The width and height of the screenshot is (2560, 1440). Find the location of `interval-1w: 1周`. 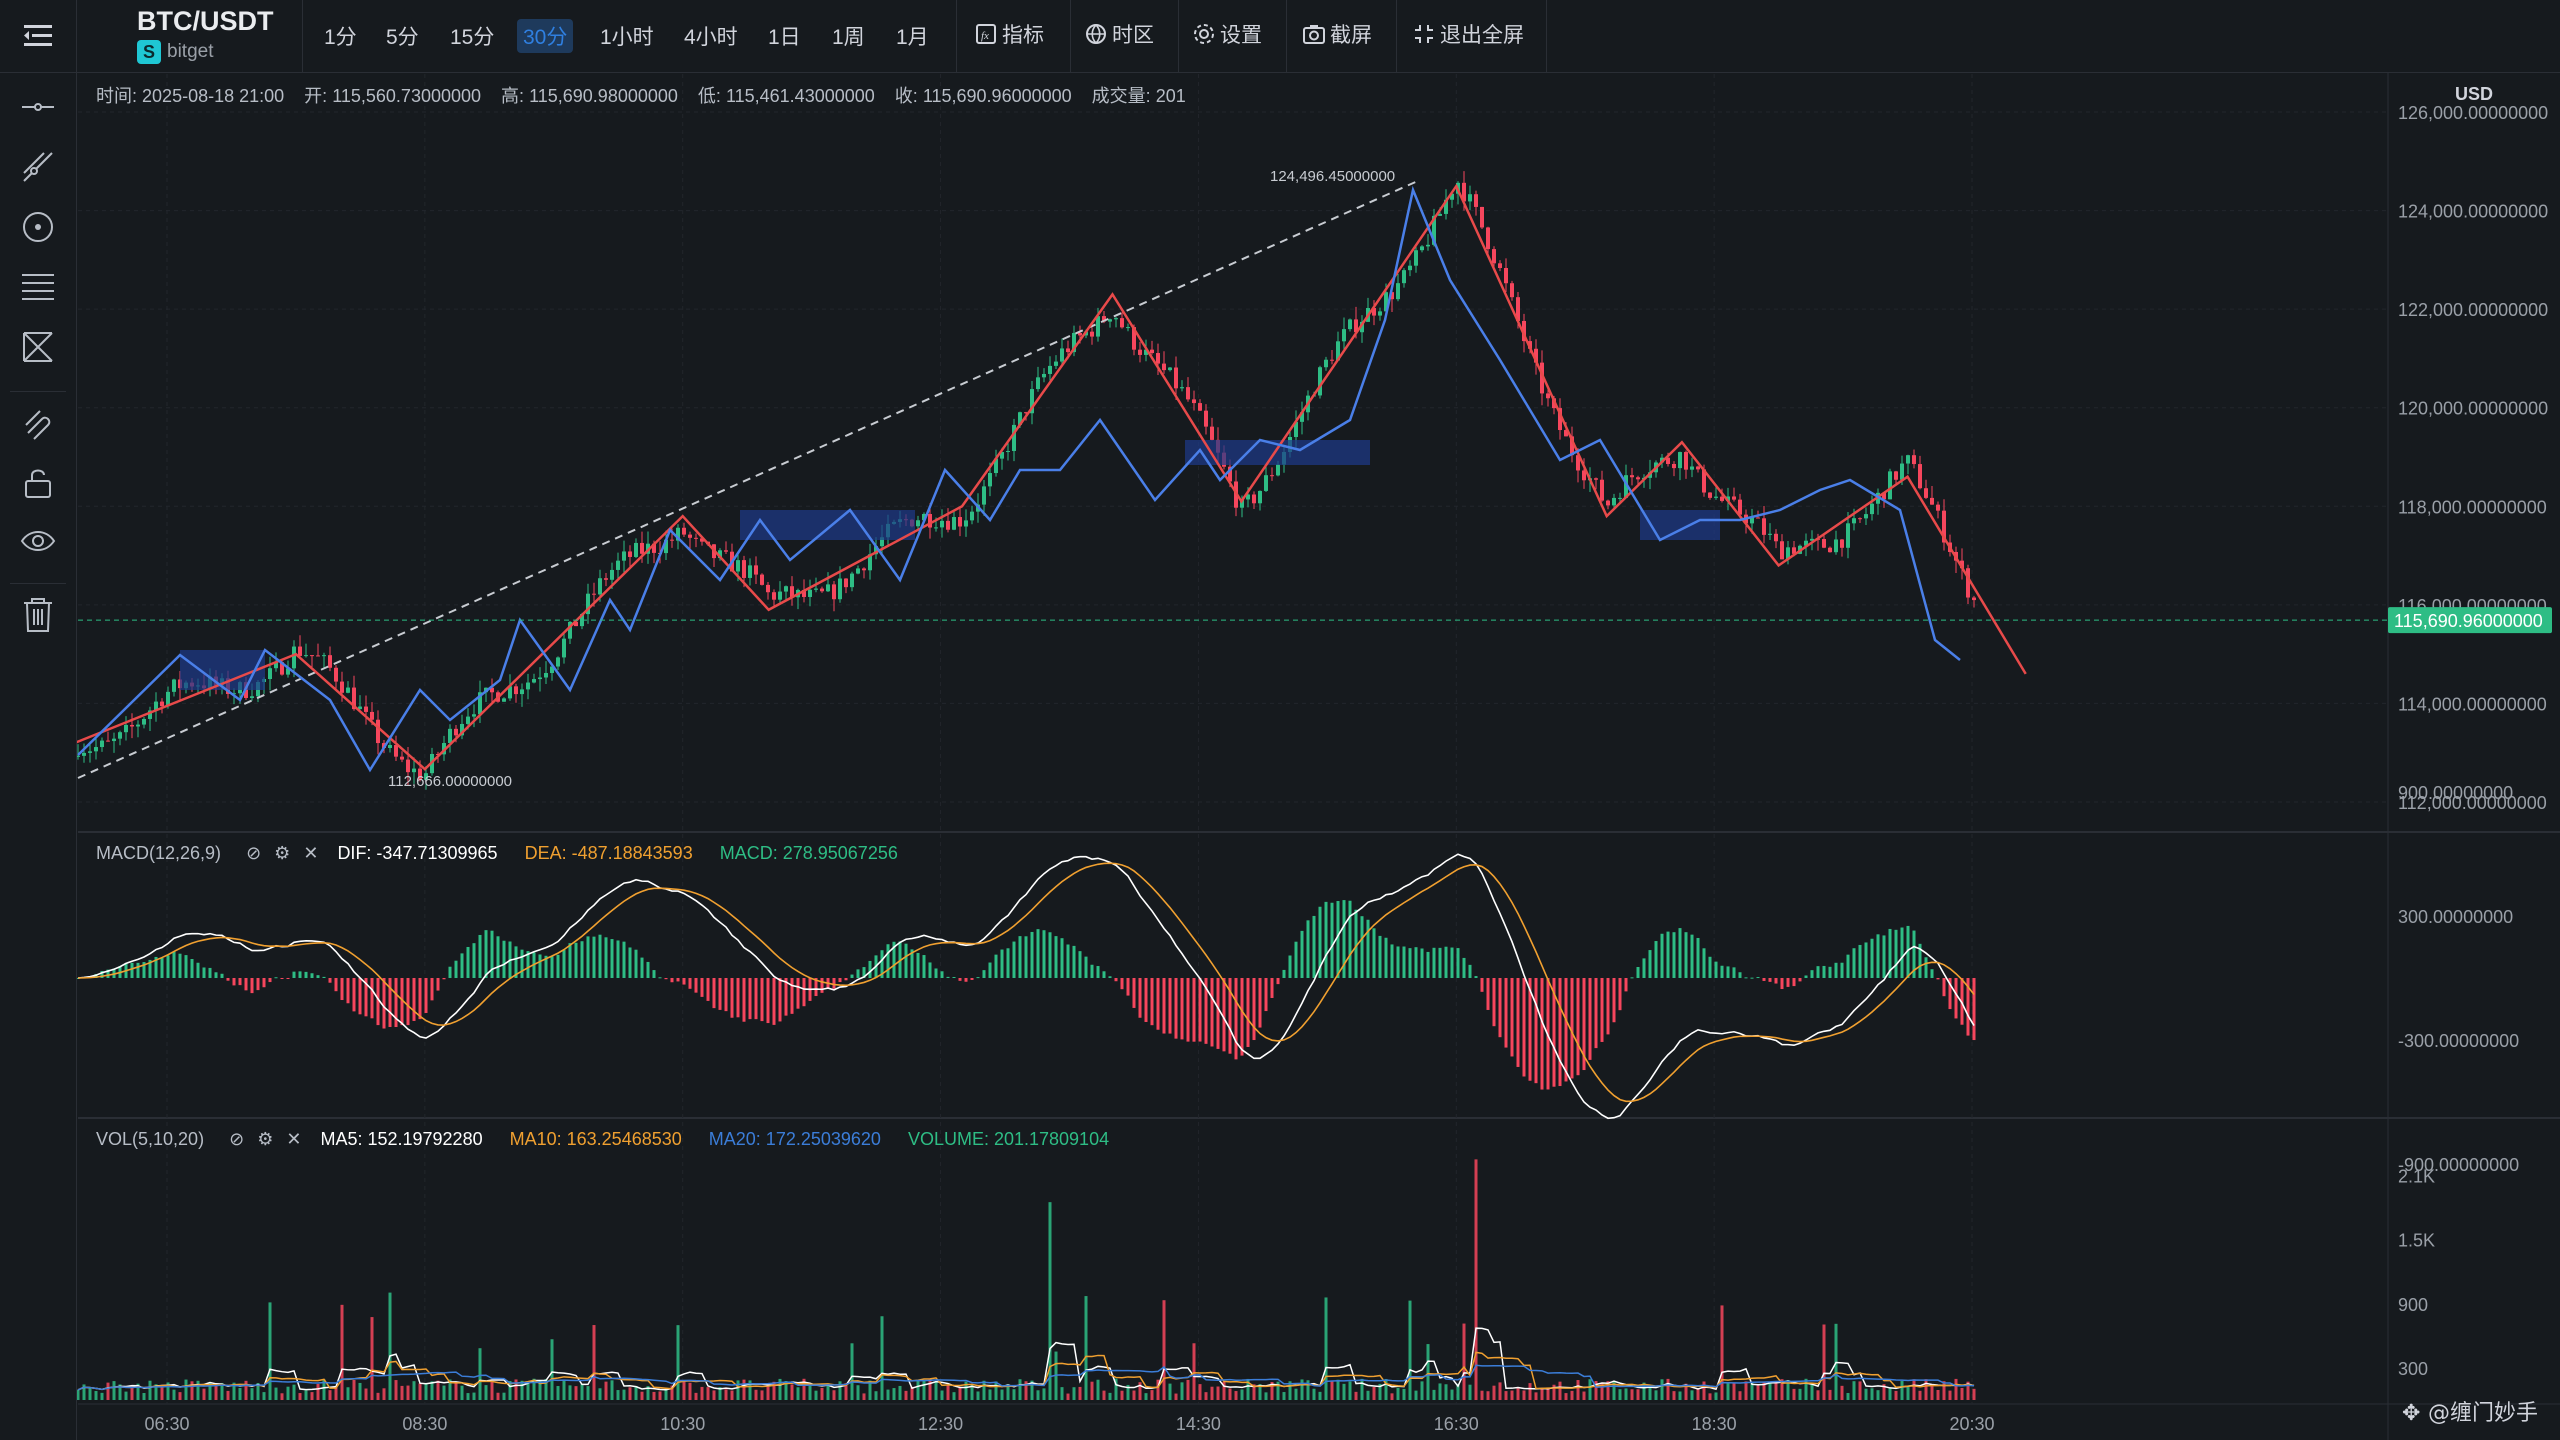

interval-1w: 1周 is located at coordinates (848, 37).